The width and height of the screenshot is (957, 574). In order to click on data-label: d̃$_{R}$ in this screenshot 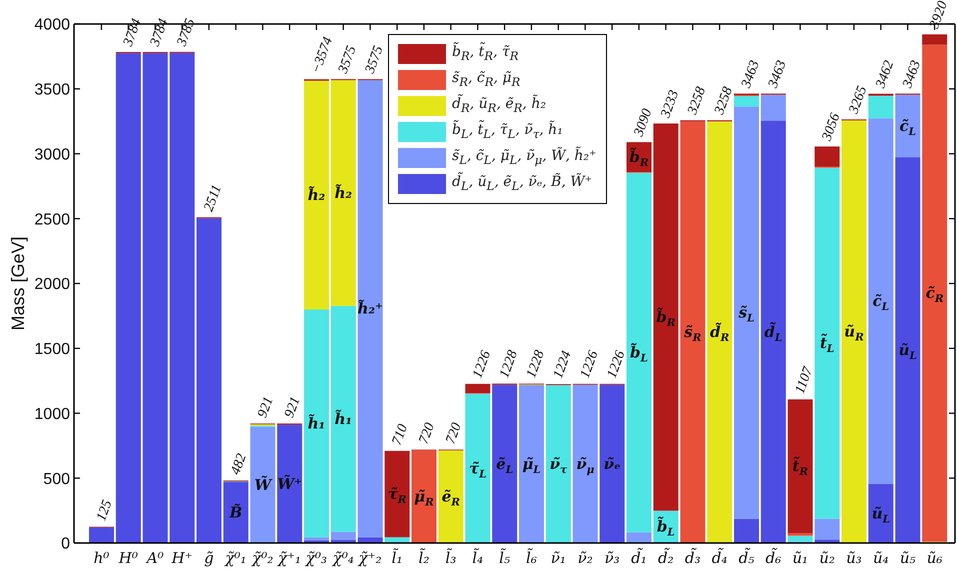, I will do `click(720, 333)`.